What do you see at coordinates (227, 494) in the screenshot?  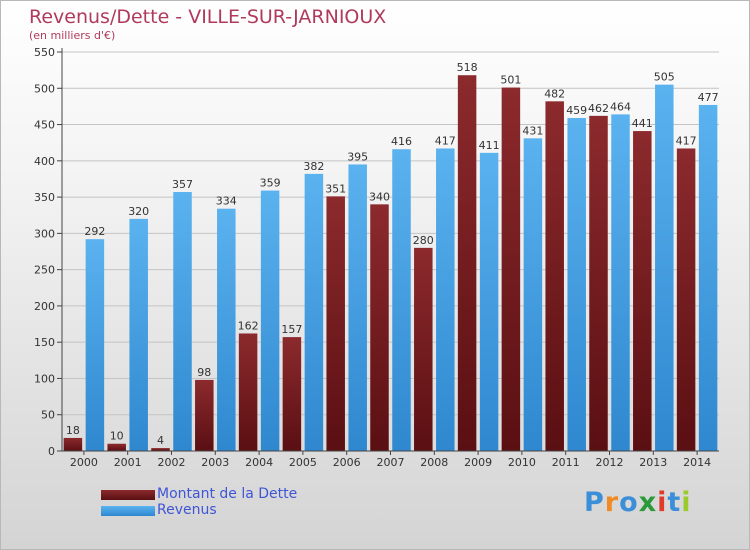 I see `legend-label-debt: Montant de la Dette` at bounding box center [227, 494].